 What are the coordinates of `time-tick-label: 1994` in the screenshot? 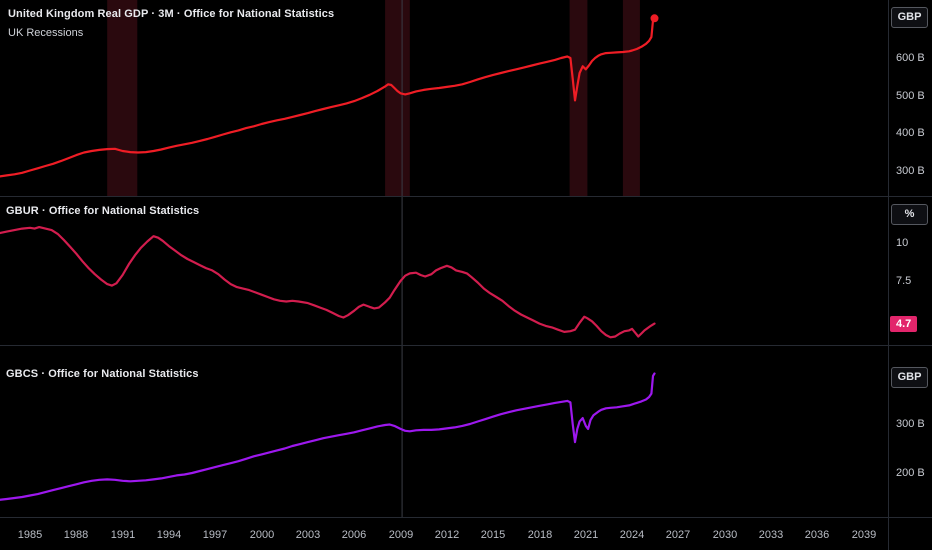 It's located at (169, 535).